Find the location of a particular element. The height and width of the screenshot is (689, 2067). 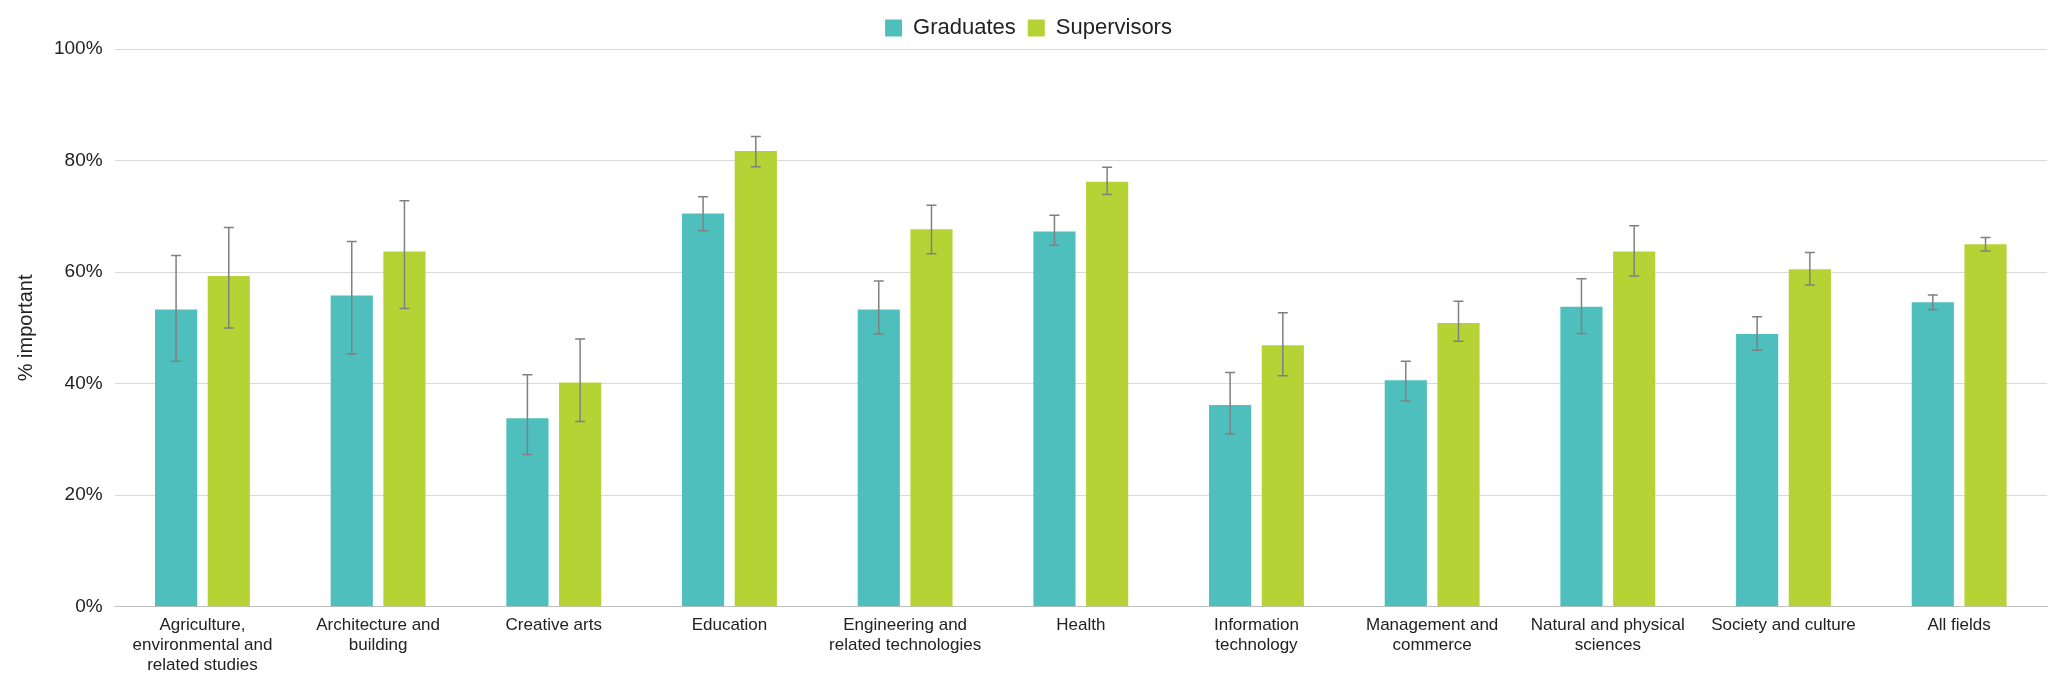

y-tick-label: 80% is located at coordinates (83, 159).